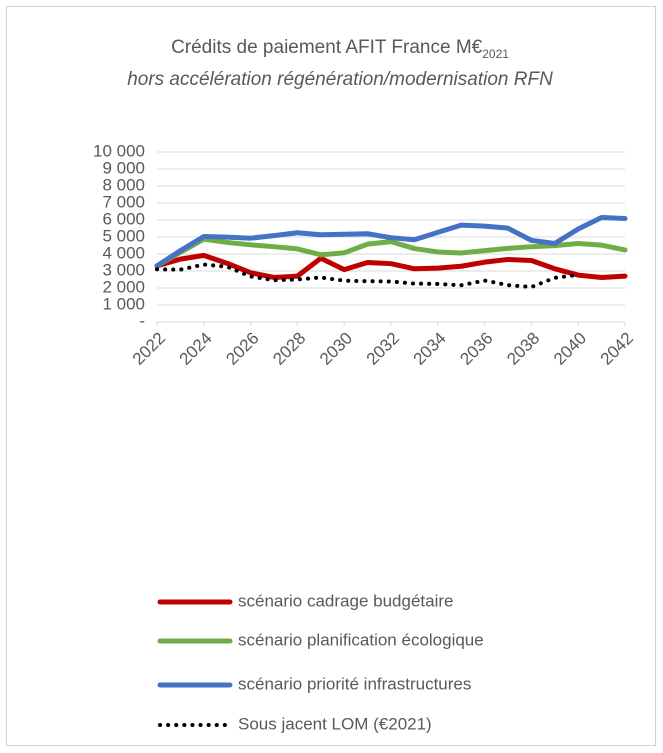 The width and height of the screenshot is (663, 753). Describe the element at coordinates (149, 349) in the screenshot. I see `x-tick-label: 2022` at that location.